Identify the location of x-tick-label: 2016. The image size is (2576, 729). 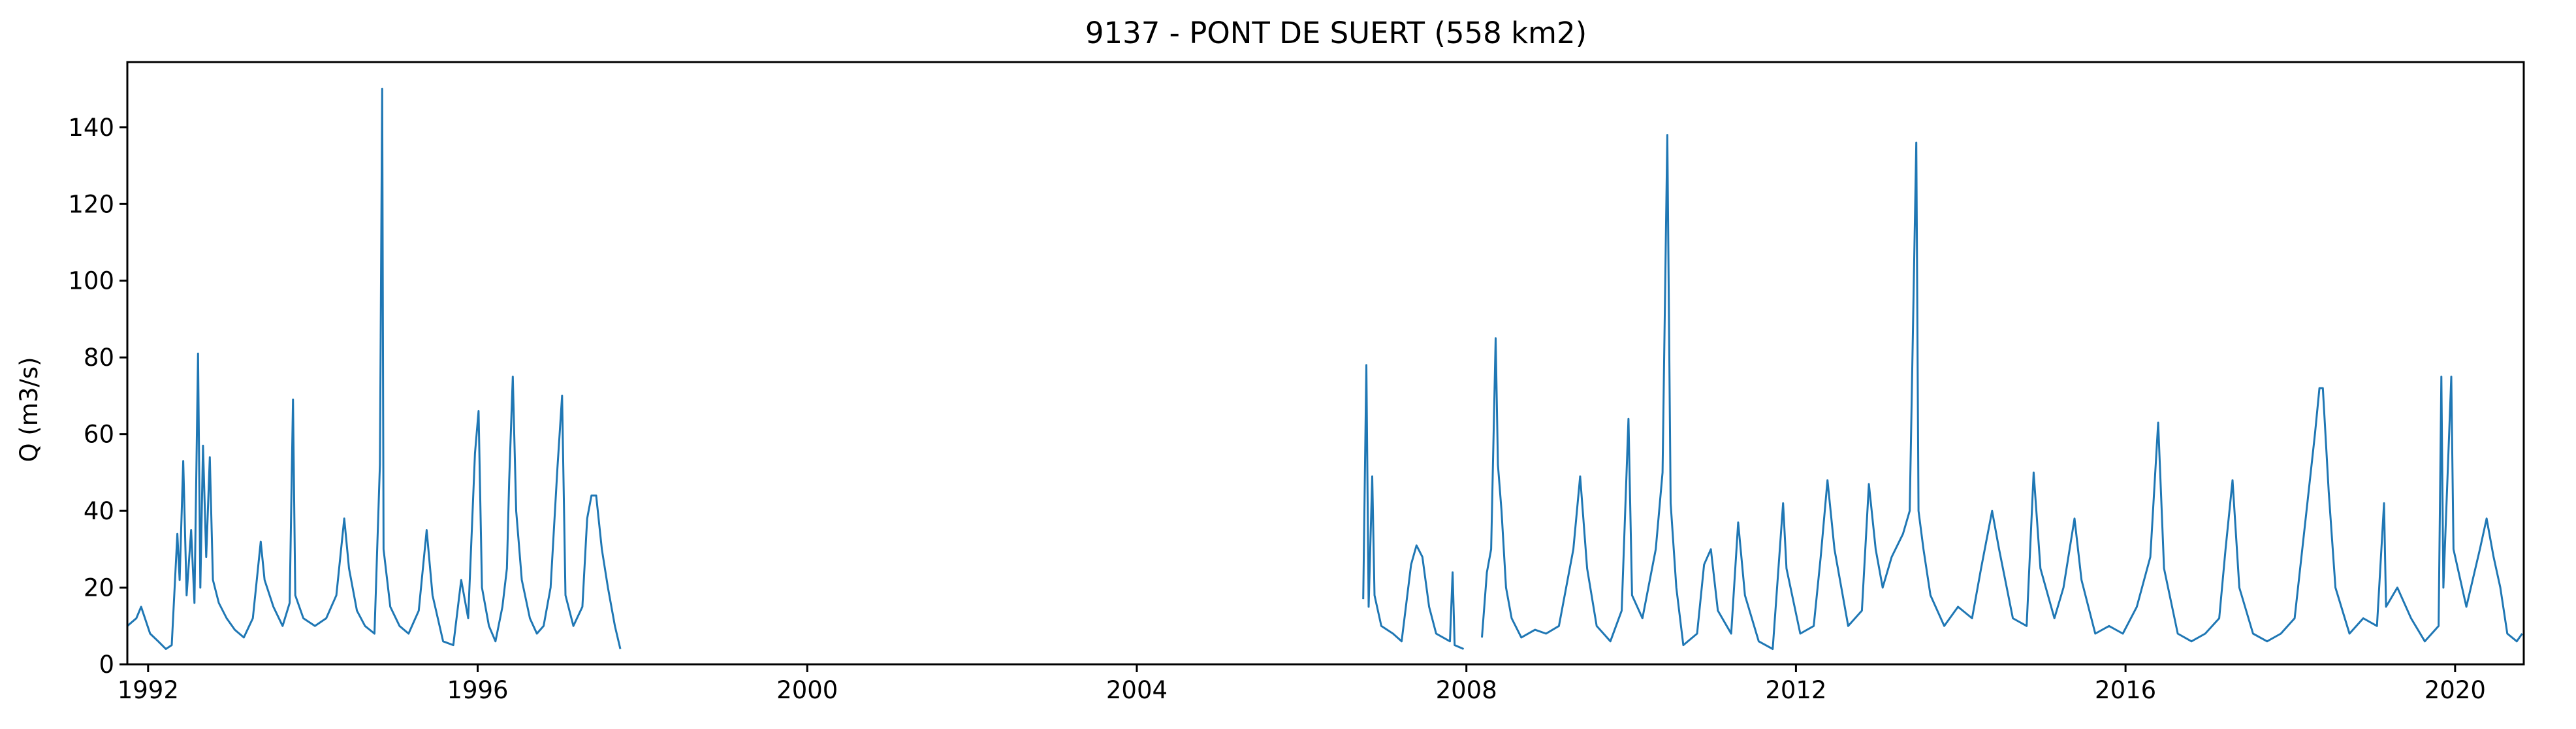
(2126, 690).